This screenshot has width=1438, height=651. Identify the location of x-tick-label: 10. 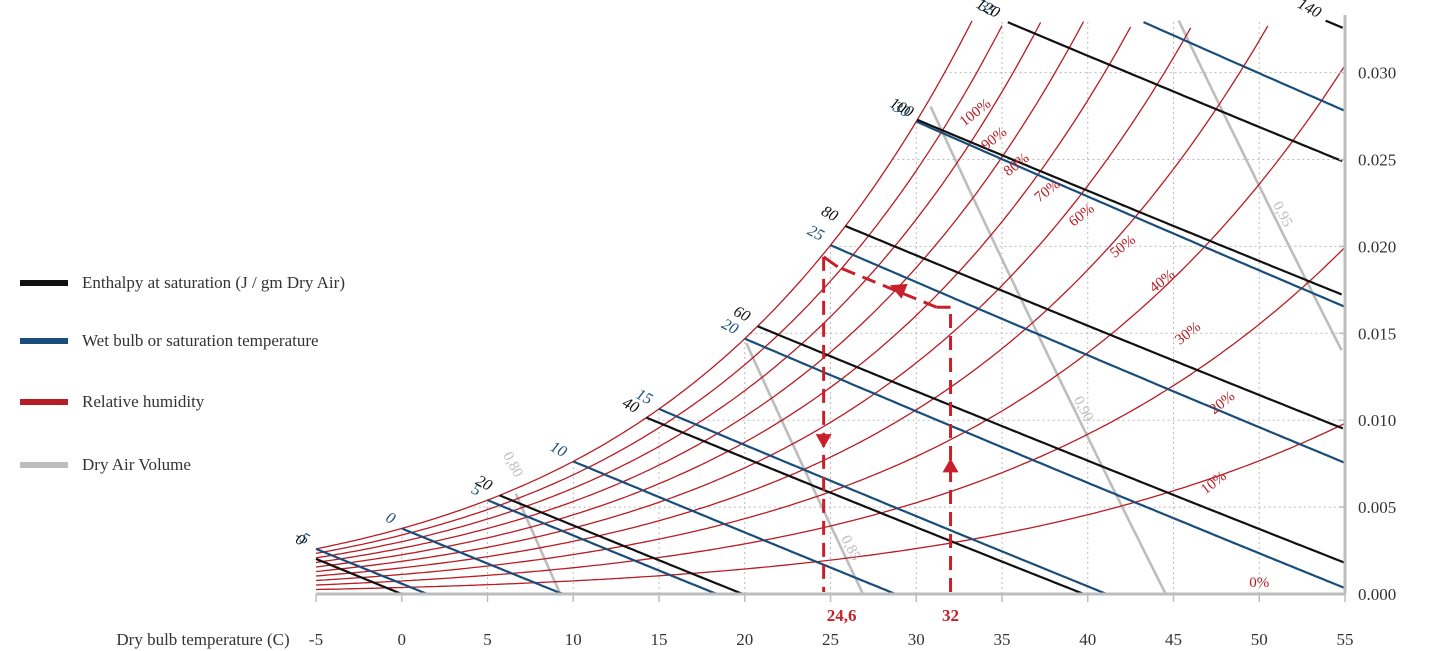
(573, 639).